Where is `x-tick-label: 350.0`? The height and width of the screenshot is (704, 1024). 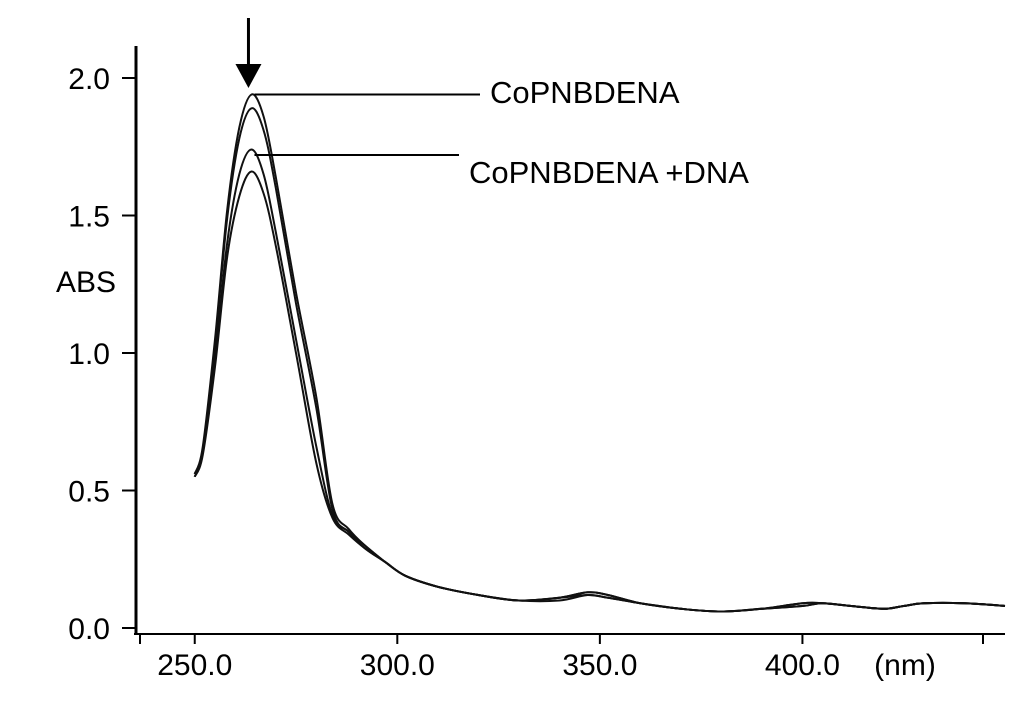 x-tick-label: 350.0 is located at coordinates (599, 665).